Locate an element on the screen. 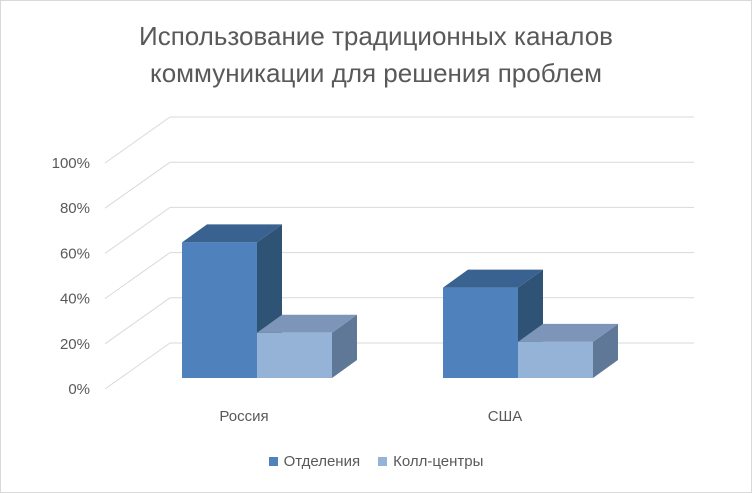 Image resolution: width=752 pixels, height=493 pixels. y-tick-label-0: 0% is located at coordinates (79, 389).